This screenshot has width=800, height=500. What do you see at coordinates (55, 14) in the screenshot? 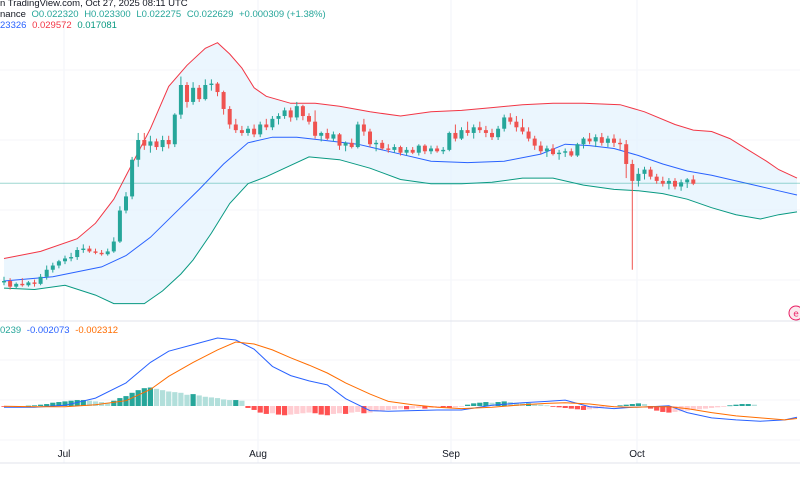
I see `open-value: O0.022320` at bounding box center [55, 14].